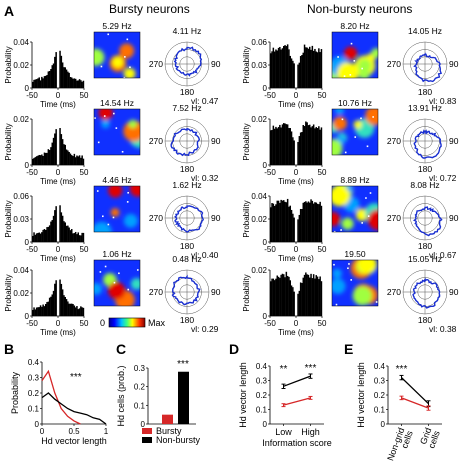  Describe the element at coordinates (216, 218) in the screenshot. I see `polar-label-90: 90` at that location.